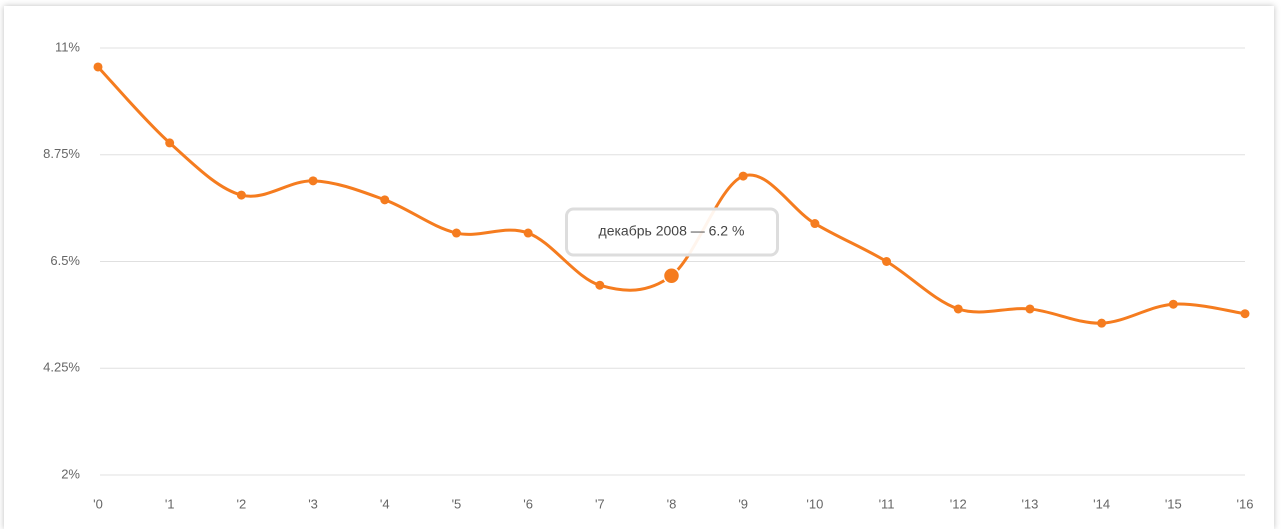  I want to click on tooltip-box, so click(672, 232).